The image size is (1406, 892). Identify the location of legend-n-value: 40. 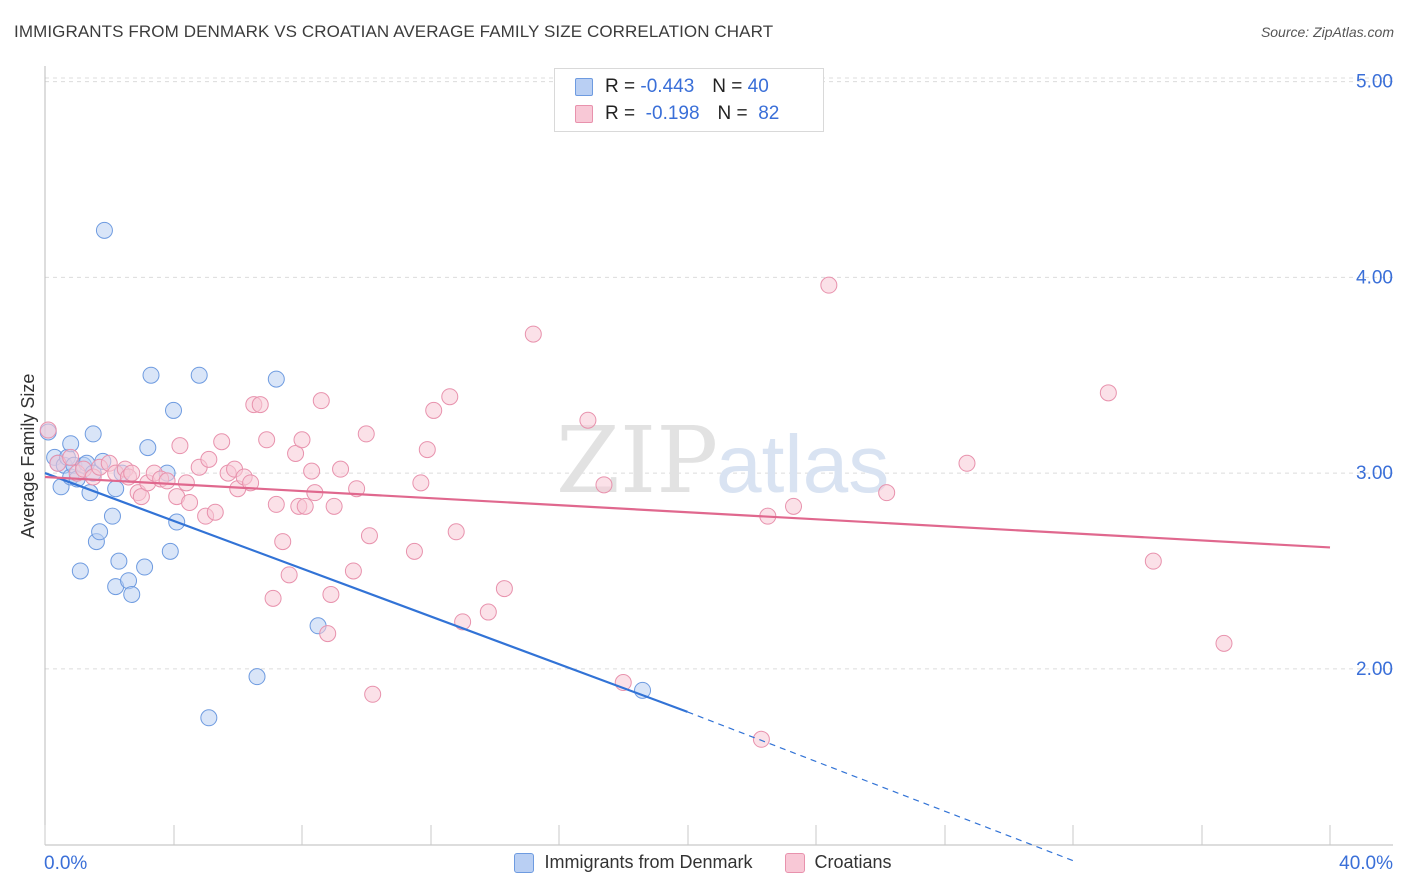
(758, 86).